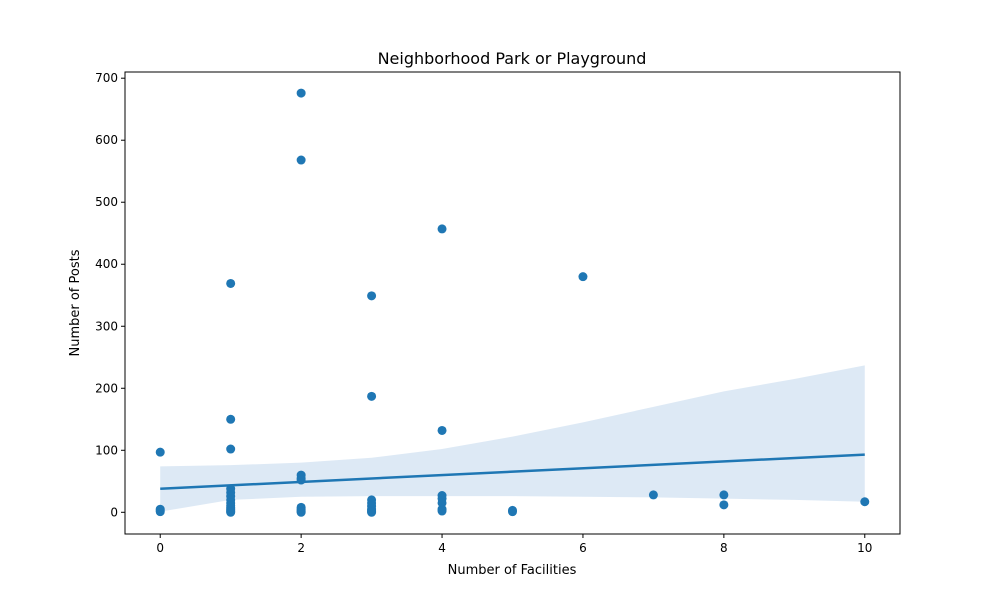 The width and height of the screenshot is (1000, 604). I want to click on y-axis-label: Number of Posts, so click(75, 302).